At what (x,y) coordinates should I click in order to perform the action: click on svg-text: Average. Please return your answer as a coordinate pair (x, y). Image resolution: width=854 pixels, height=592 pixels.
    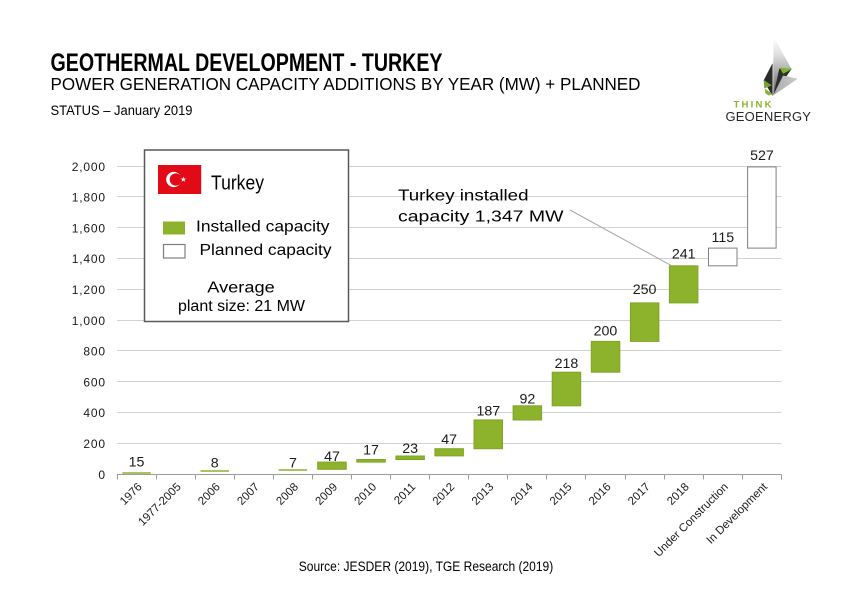
    Looking at the image, I should click on (241, 288).